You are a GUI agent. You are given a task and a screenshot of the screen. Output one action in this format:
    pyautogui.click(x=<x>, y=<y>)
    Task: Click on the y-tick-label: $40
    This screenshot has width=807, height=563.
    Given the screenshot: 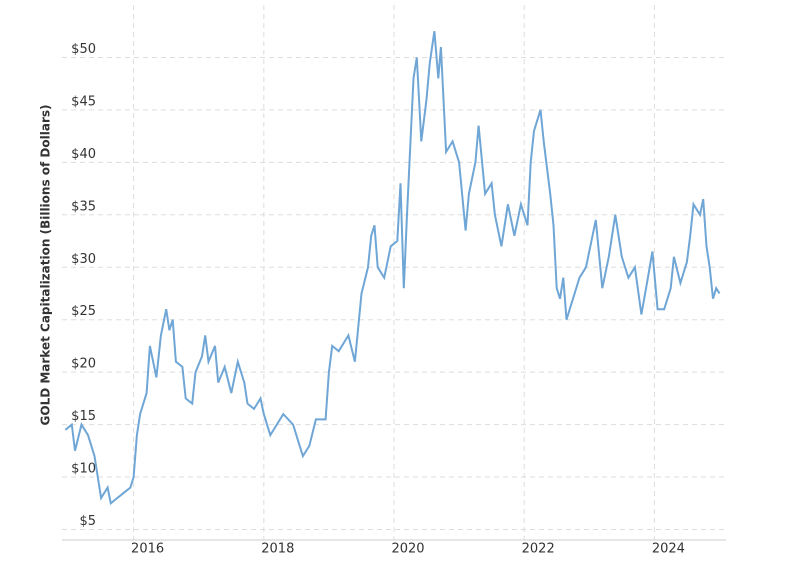 What is the action you would take?
    pyautogui.click(x=83, y=154)
    